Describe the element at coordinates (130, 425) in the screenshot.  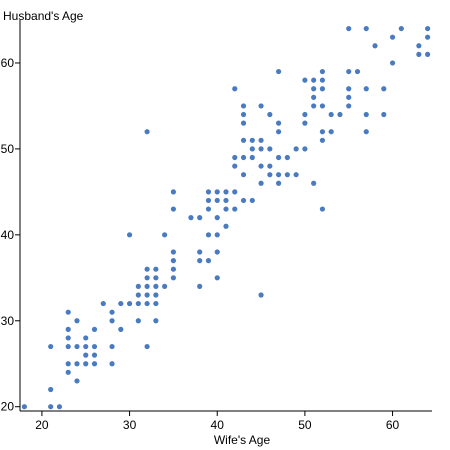
I see `x-tick-label: 30` at that location.